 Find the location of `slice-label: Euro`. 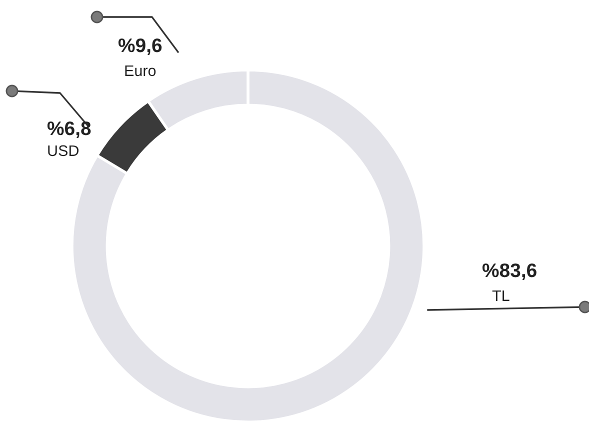

slice-label: Euro is located at coordinates (140, 70).